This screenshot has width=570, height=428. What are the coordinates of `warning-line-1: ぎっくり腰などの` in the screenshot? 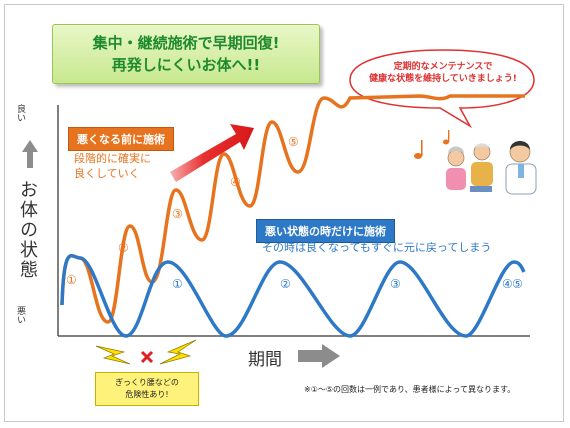 It's located at (147, 382).